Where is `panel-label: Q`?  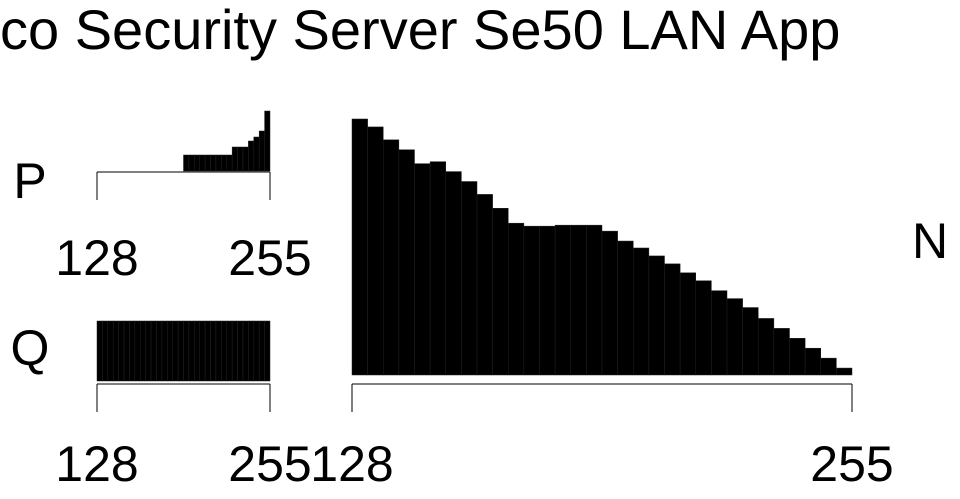 panel-label: Q is located at coordinates (30, 348).